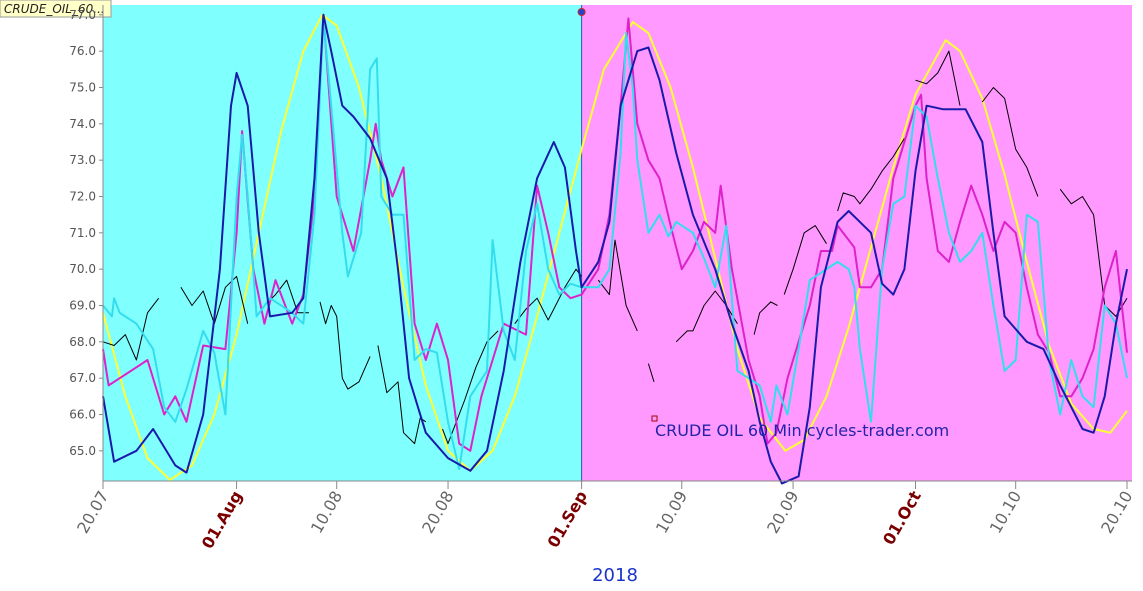 This screenshot has height=591, width=1143. What do you see at coordinates (82, 415) in the screenshot?
I see `y-tick-label: 66.0` at bounding box center [82, 415].